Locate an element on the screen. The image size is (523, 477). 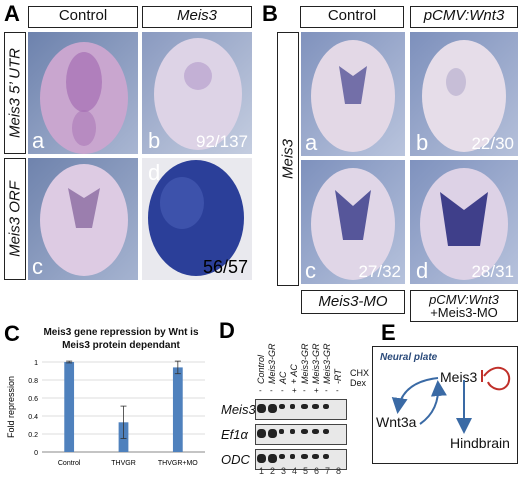
chart-plot-area: 0 0.2 0.4 0.6 0.8 1 Control THVGR THVGR+MO is located at coordinates (116, 413).